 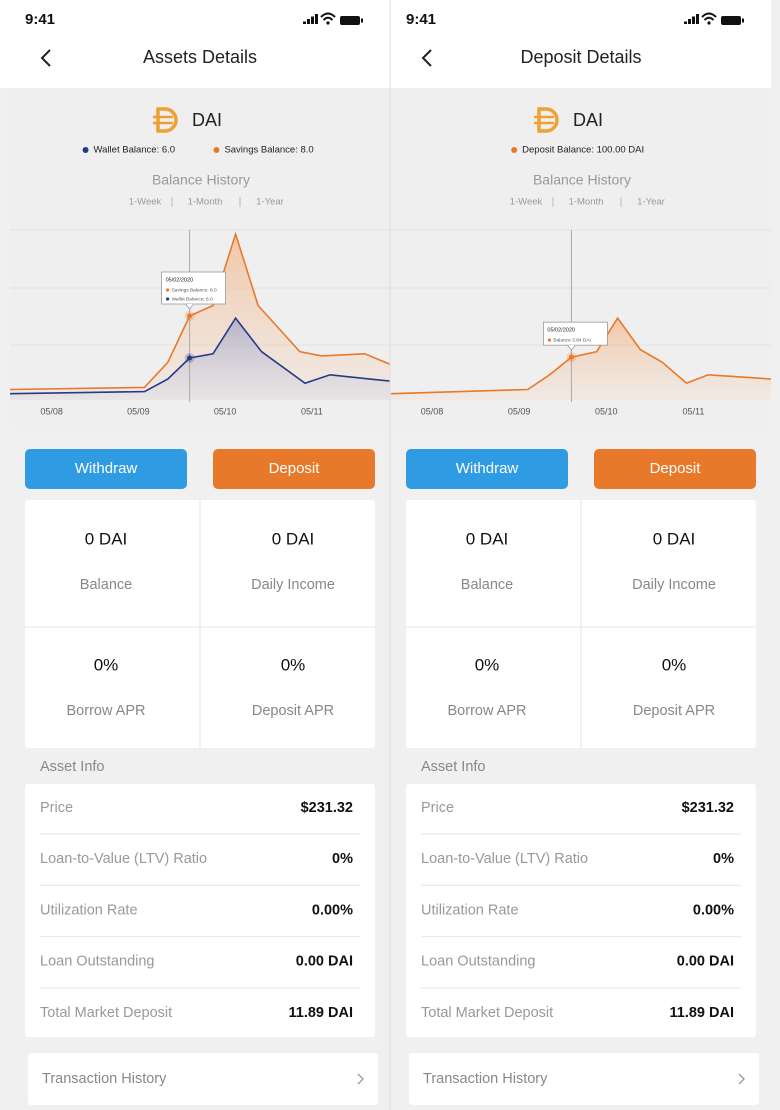 I want to click on chart-title: Balance History, so click(x=582, y=180).